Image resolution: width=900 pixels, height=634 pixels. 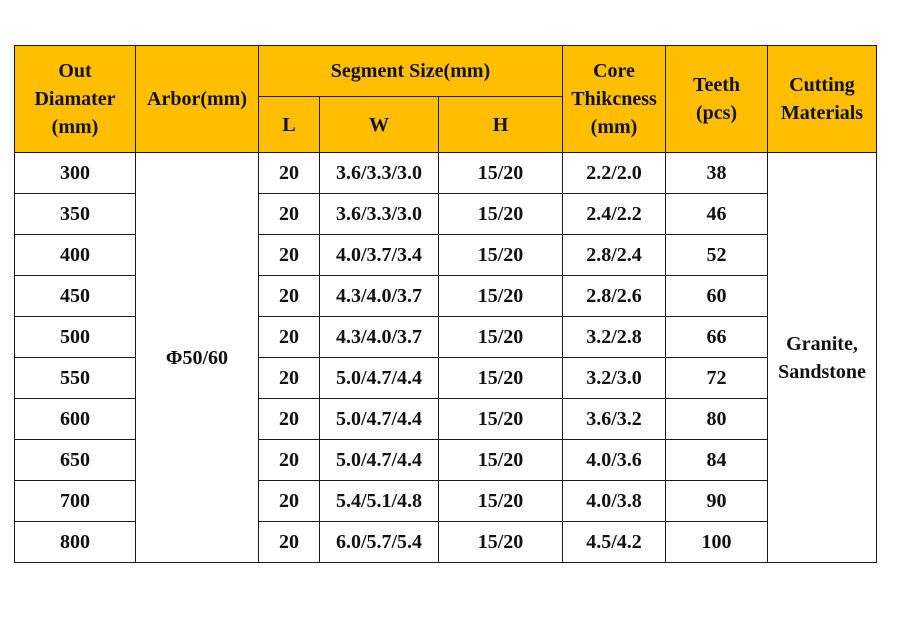 What do you see at coordinates (716, 214) in the screenshot?
I see `cell-teeth: 46` at bounding box center [716, 214].